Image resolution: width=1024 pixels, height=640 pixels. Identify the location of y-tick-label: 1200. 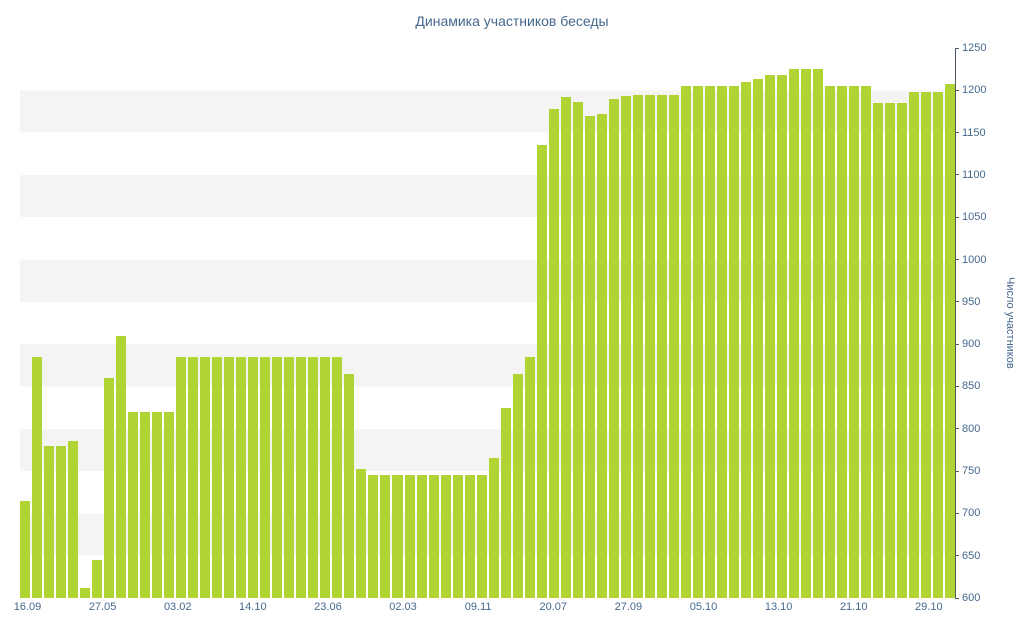
(974, 90).